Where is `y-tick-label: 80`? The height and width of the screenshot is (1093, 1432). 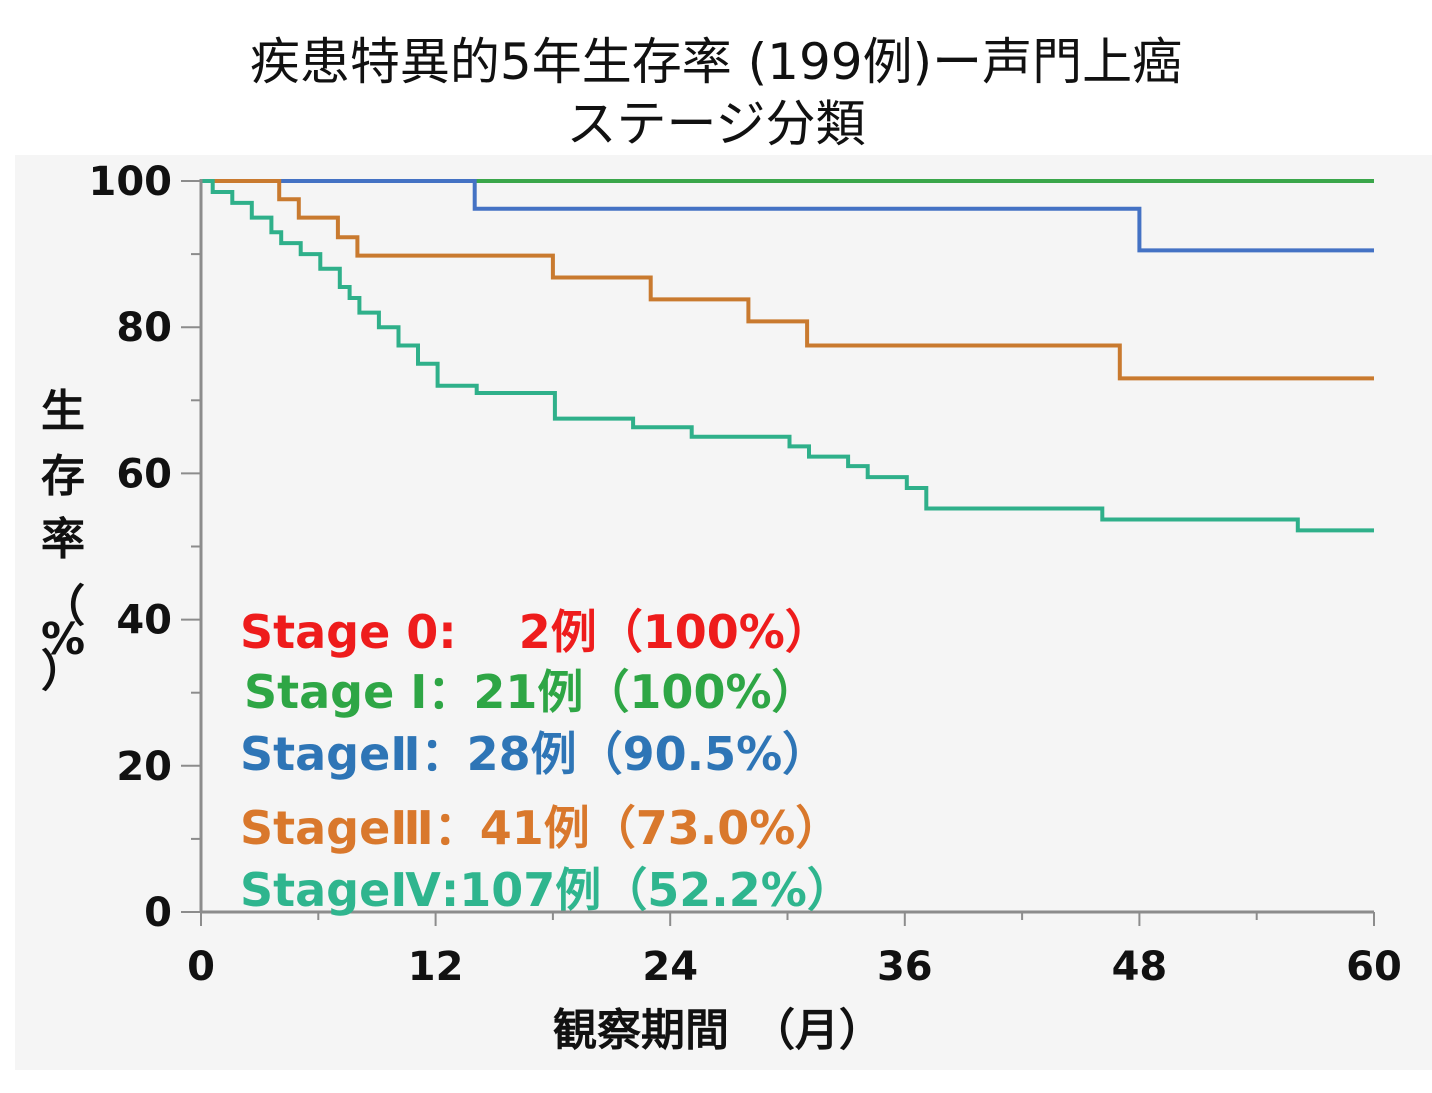 y-tick-label: 80 is located at coordinates (144, 328).